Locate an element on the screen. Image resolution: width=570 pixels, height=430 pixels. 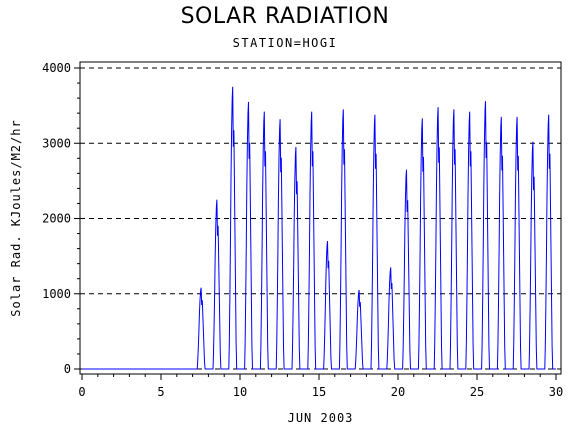
y-tick-label: 2000 is located at coordinates (56, 219).